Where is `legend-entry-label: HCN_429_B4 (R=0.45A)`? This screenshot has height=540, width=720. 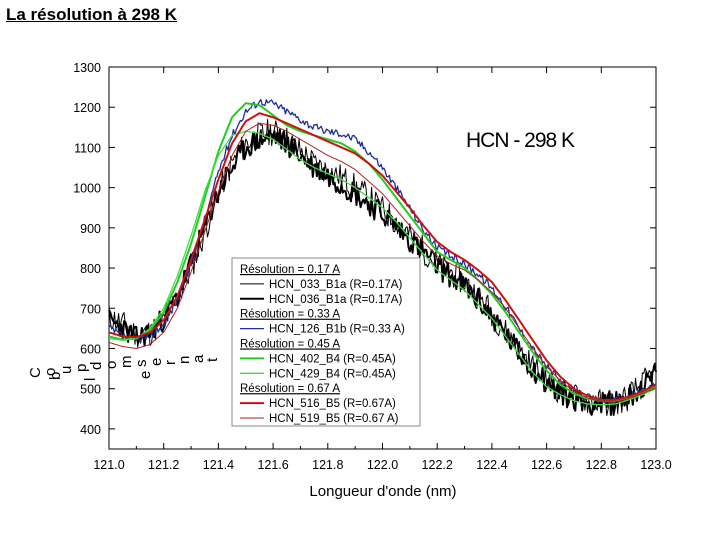 legend-entry-label: HCN_429_B4 (R=0.45A) is located at coordinates (332, 374).